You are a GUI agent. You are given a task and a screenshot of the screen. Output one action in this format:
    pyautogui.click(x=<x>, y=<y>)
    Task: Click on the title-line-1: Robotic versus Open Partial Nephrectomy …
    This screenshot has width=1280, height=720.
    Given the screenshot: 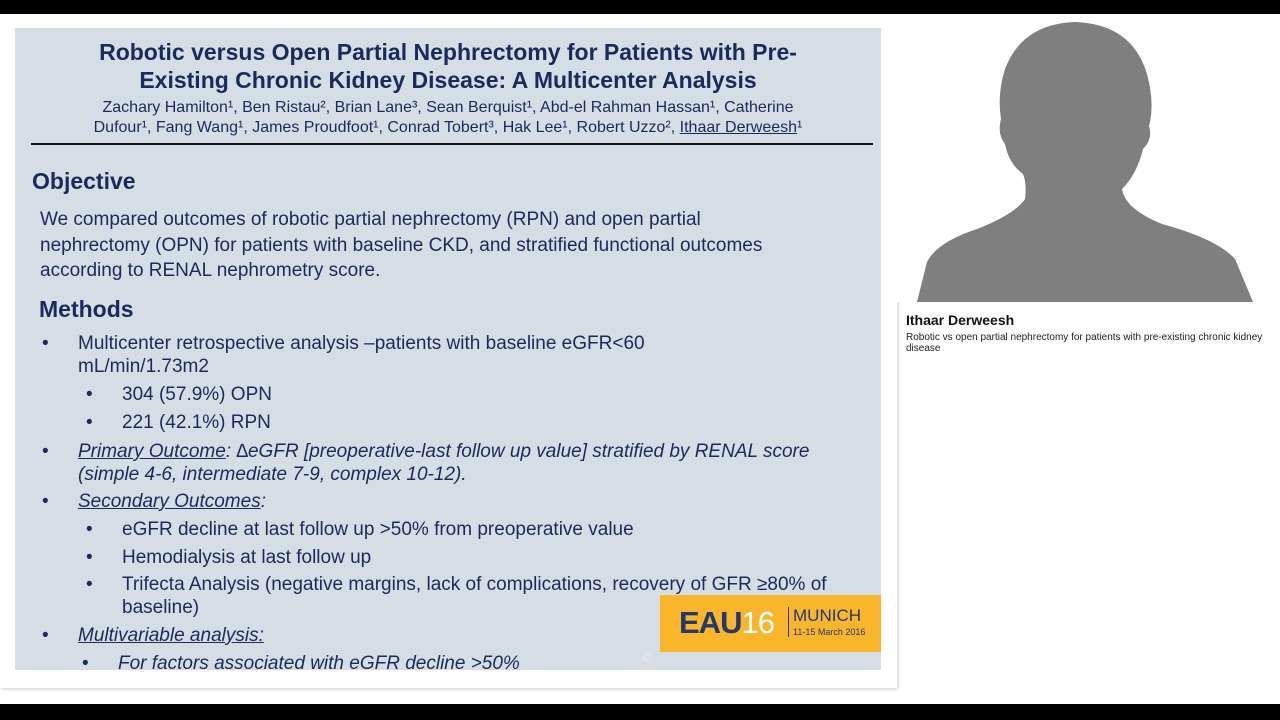 What is the action you would take?
    pyautogui.click(x=448, y=52)
    